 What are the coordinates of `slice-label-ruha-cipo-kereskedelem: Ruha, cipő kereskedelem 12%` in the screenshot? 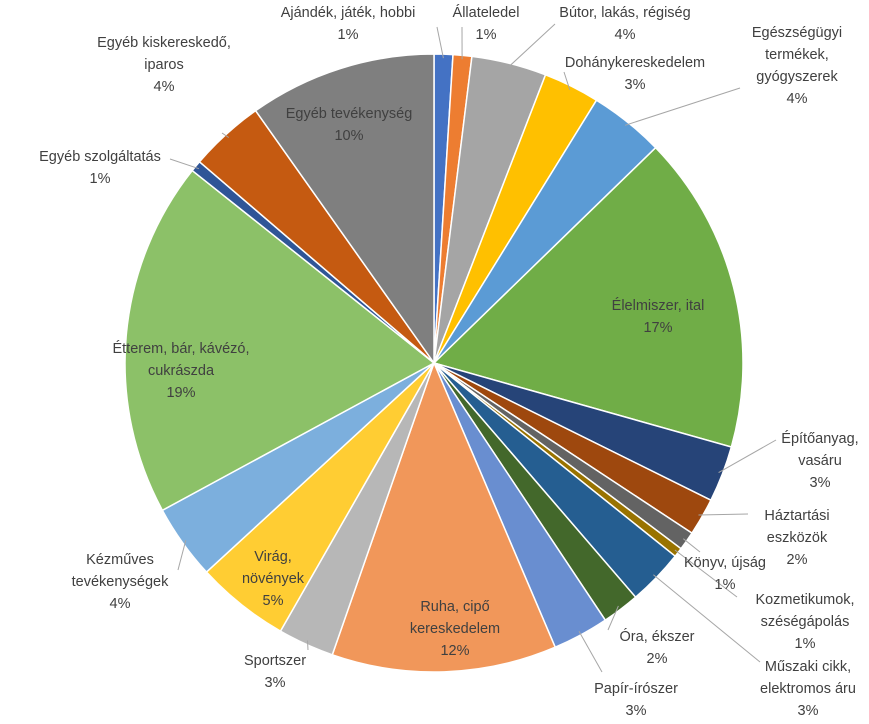 It's located at (455, 629).